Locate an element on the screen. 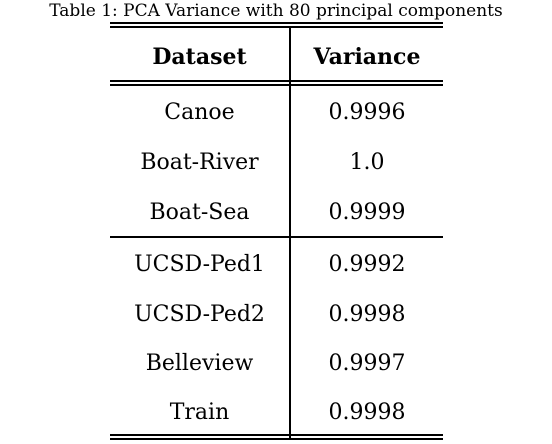  table-row-dataset: Boat-River is located at coordinates (199, 162).